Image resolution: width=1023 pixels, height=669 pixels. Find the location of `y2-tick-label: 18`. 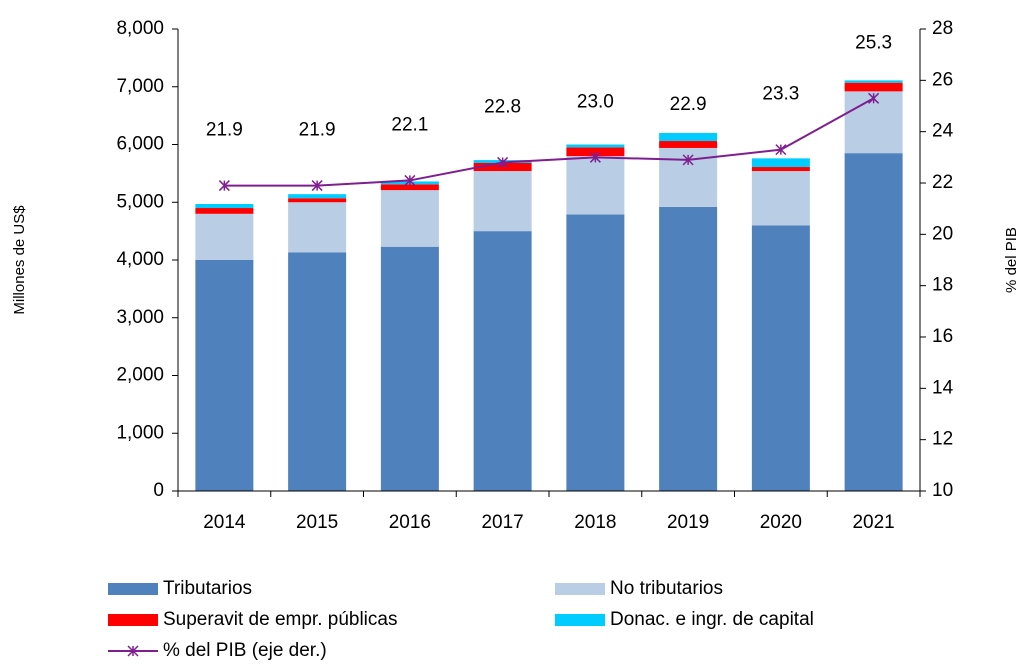

y2-tick-label: 18 is located at coordinates (942, 285).